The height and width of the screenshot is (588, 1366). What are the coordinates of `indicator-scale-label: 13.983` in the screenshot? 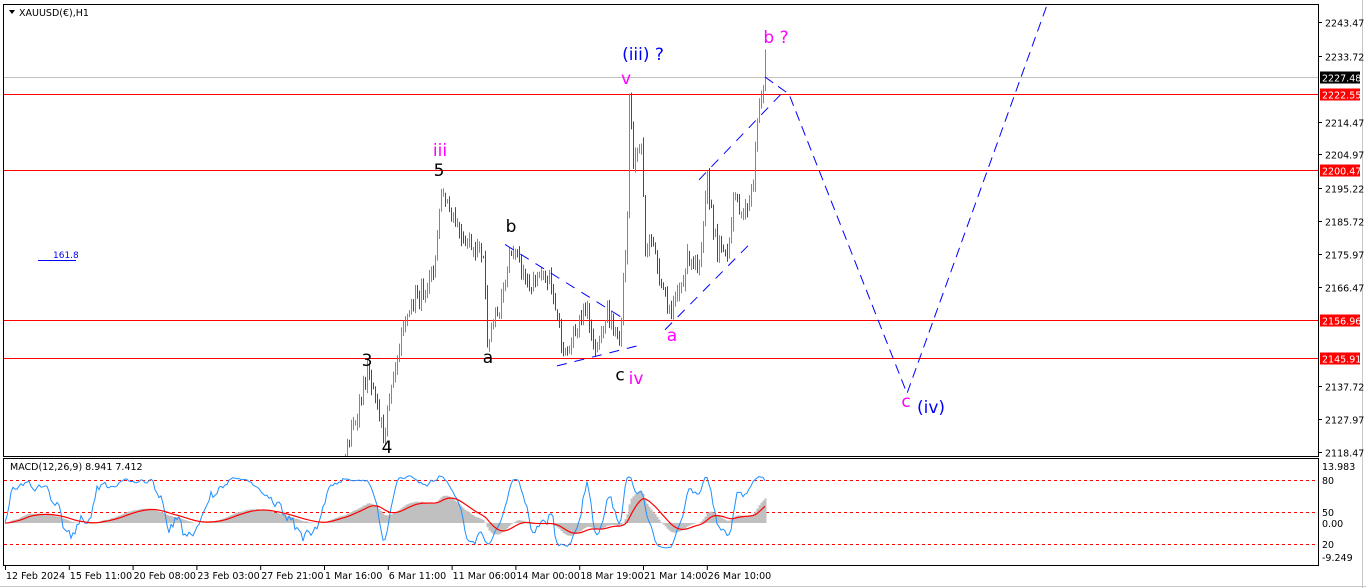 It's located at (1338, 467).